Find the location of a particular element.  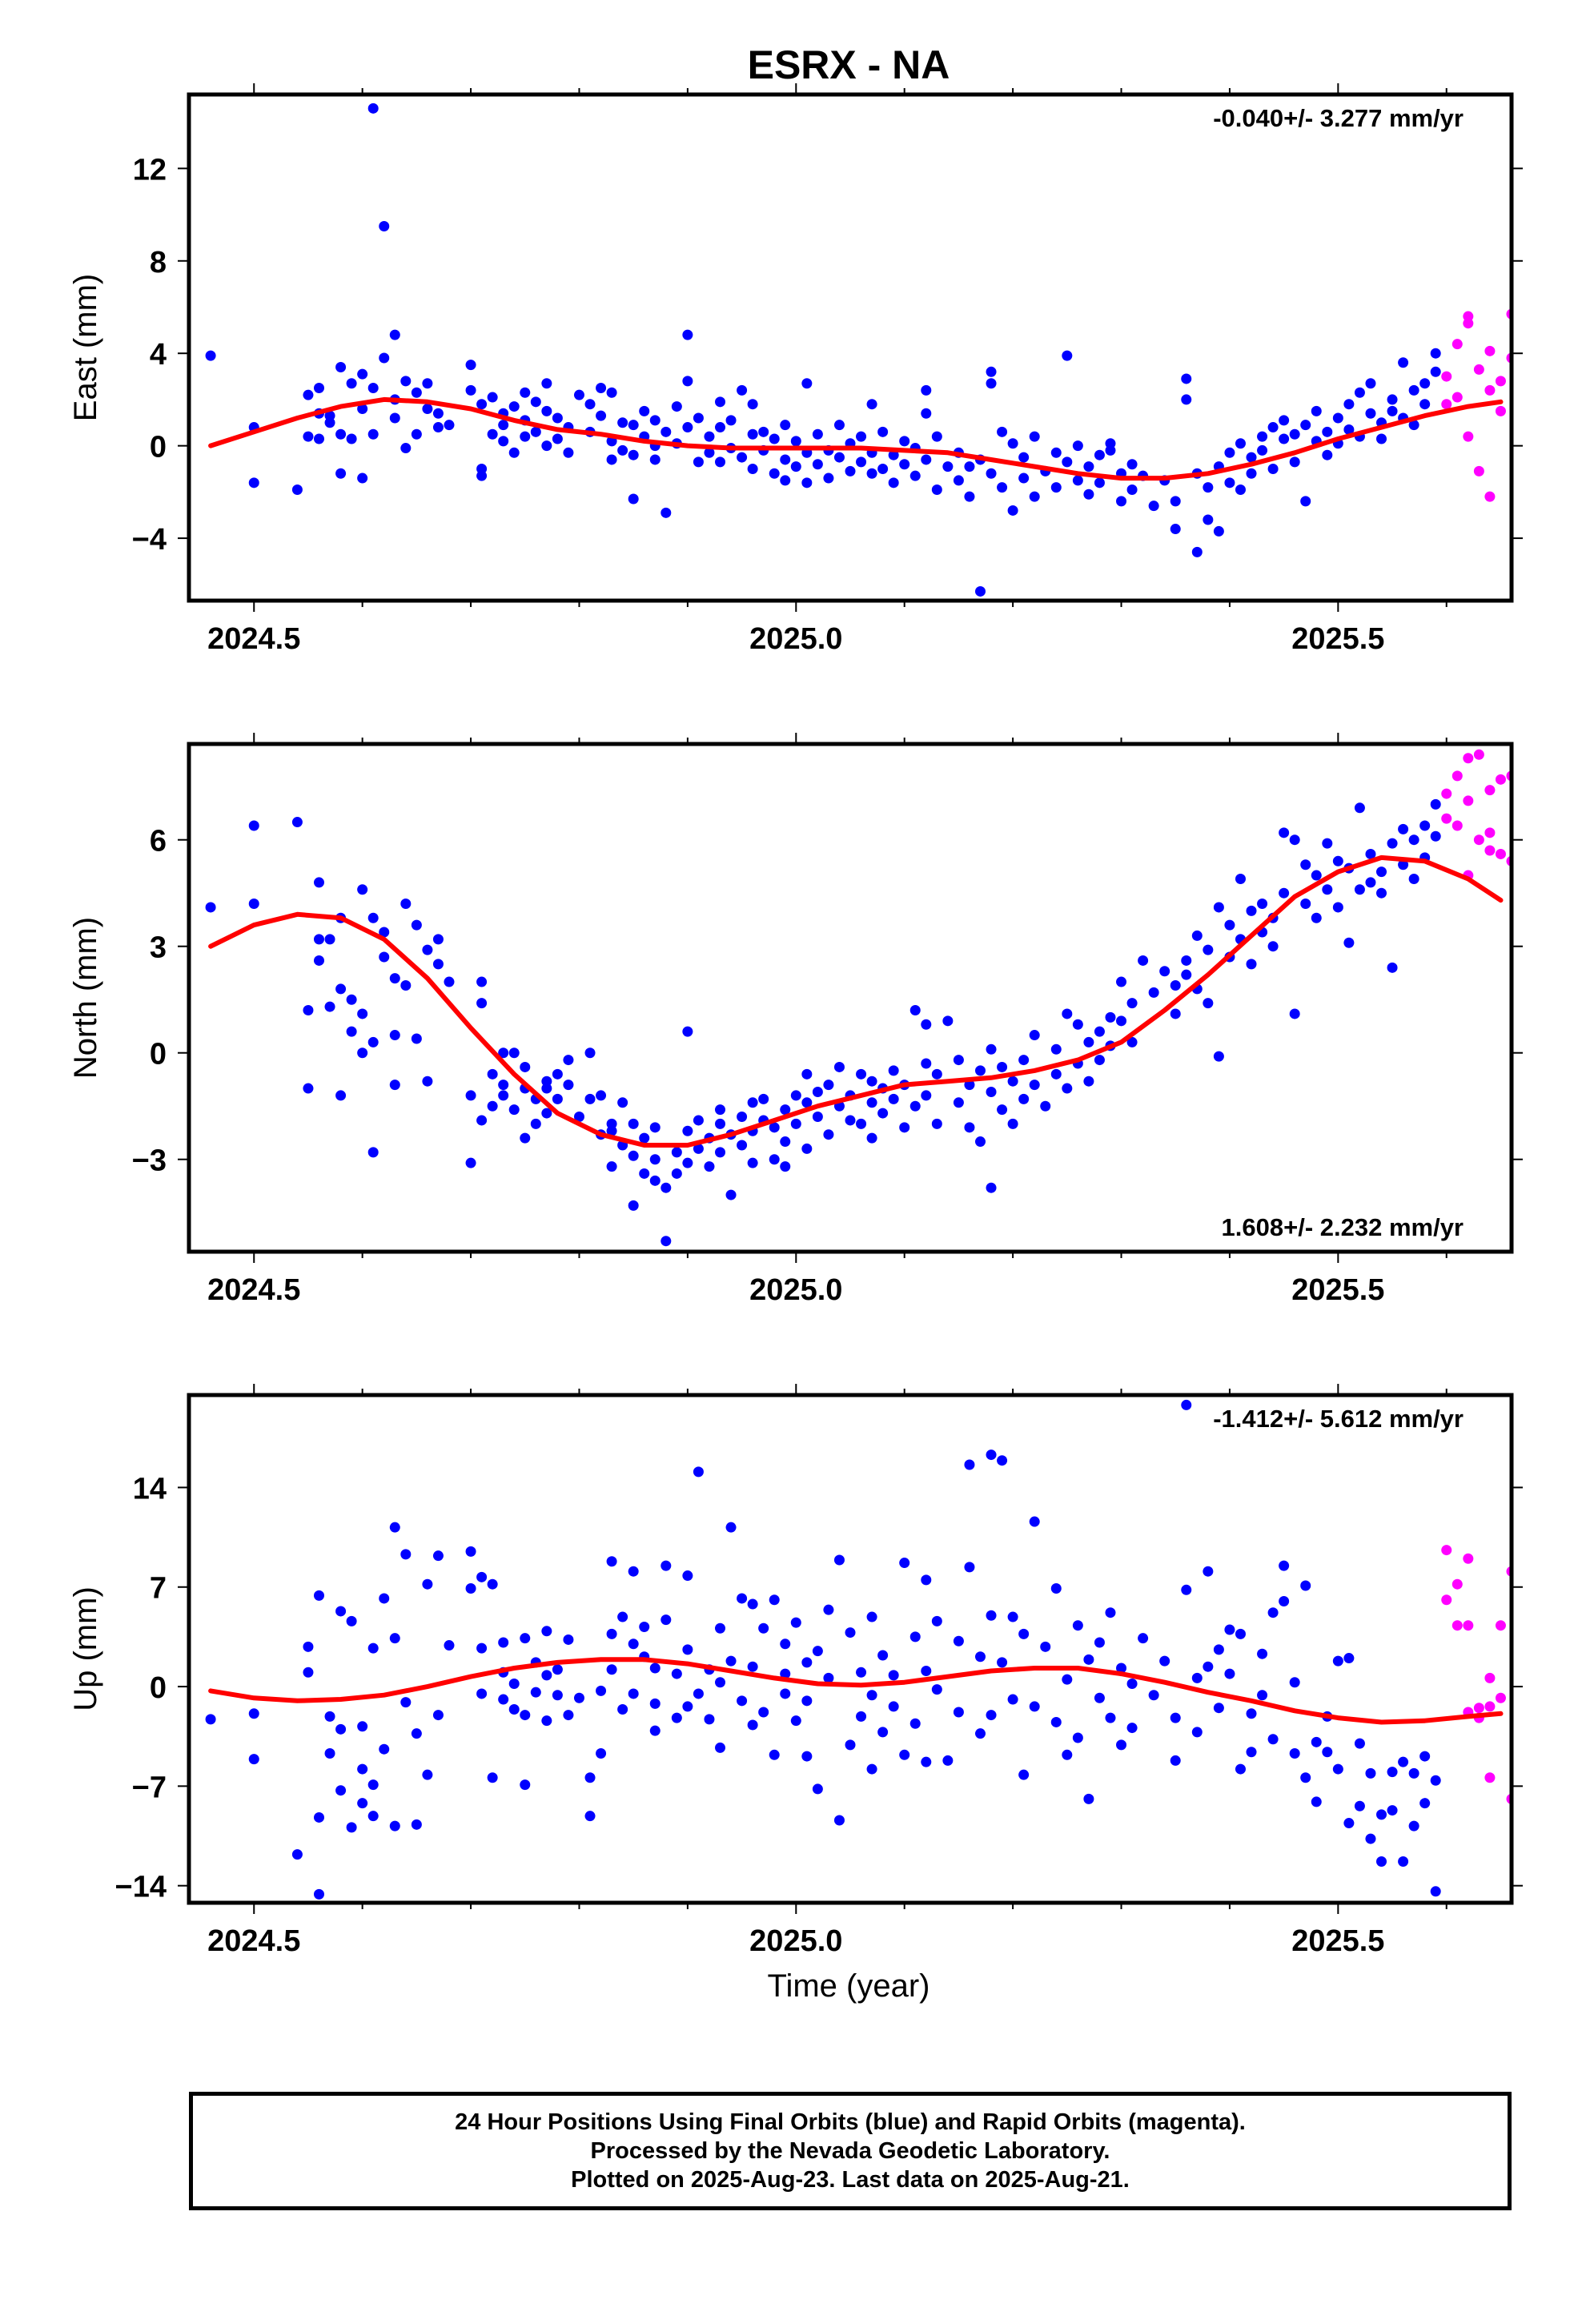

y-tick-label: 0 is located at coordinates (158, 1055).